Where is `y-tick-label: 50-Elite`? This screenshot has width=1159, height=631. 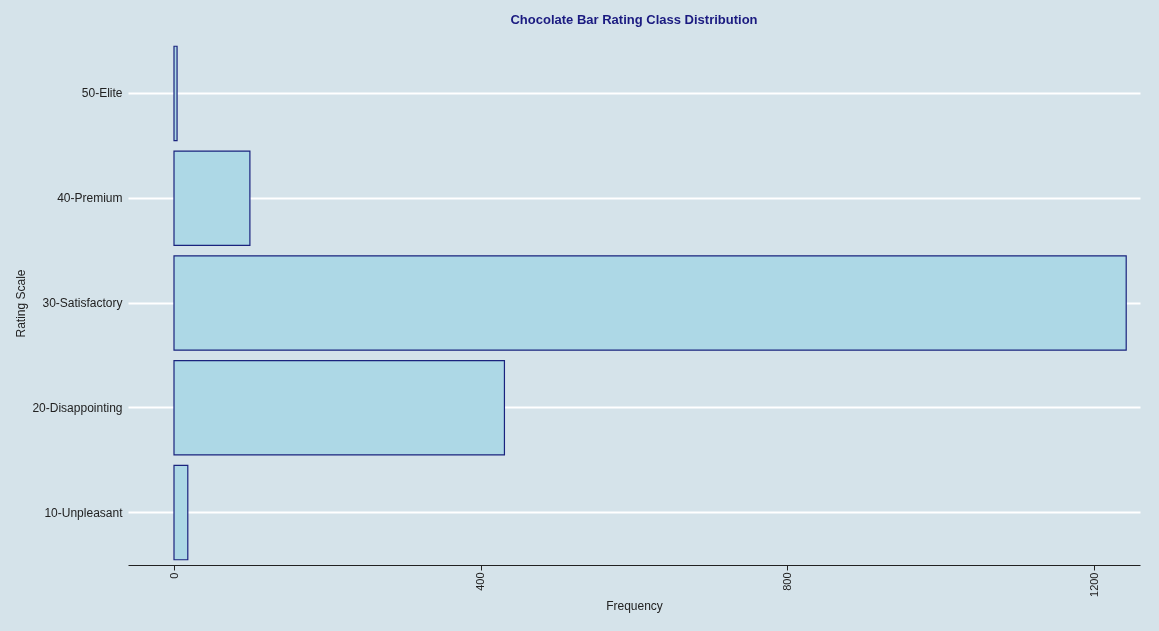 y-tick-label: 50-Elite is located at coordinates (102, 93).